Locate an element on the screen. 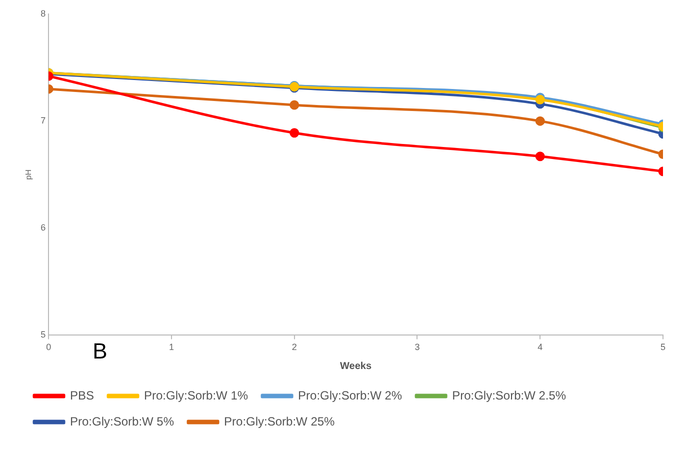  y-tick-label: 6 is located at coordinates (43, 227).